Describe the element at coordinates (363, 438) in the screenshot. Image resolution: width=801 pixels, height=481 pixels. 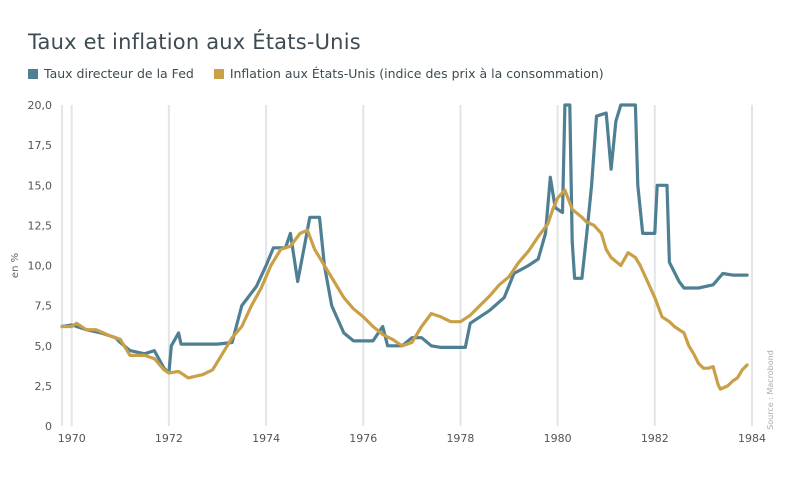
I see `x-tick-label-1976: 1976` at that location.